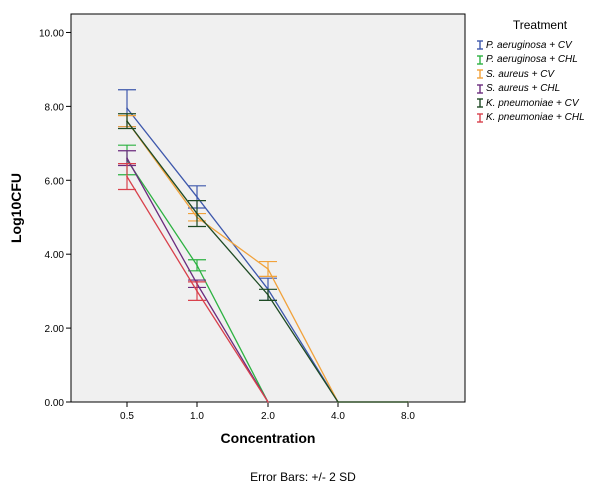 The height and width of the screenshot is (492, 606). I want to click on x-axis-label: Concentration, so click(268, 438).